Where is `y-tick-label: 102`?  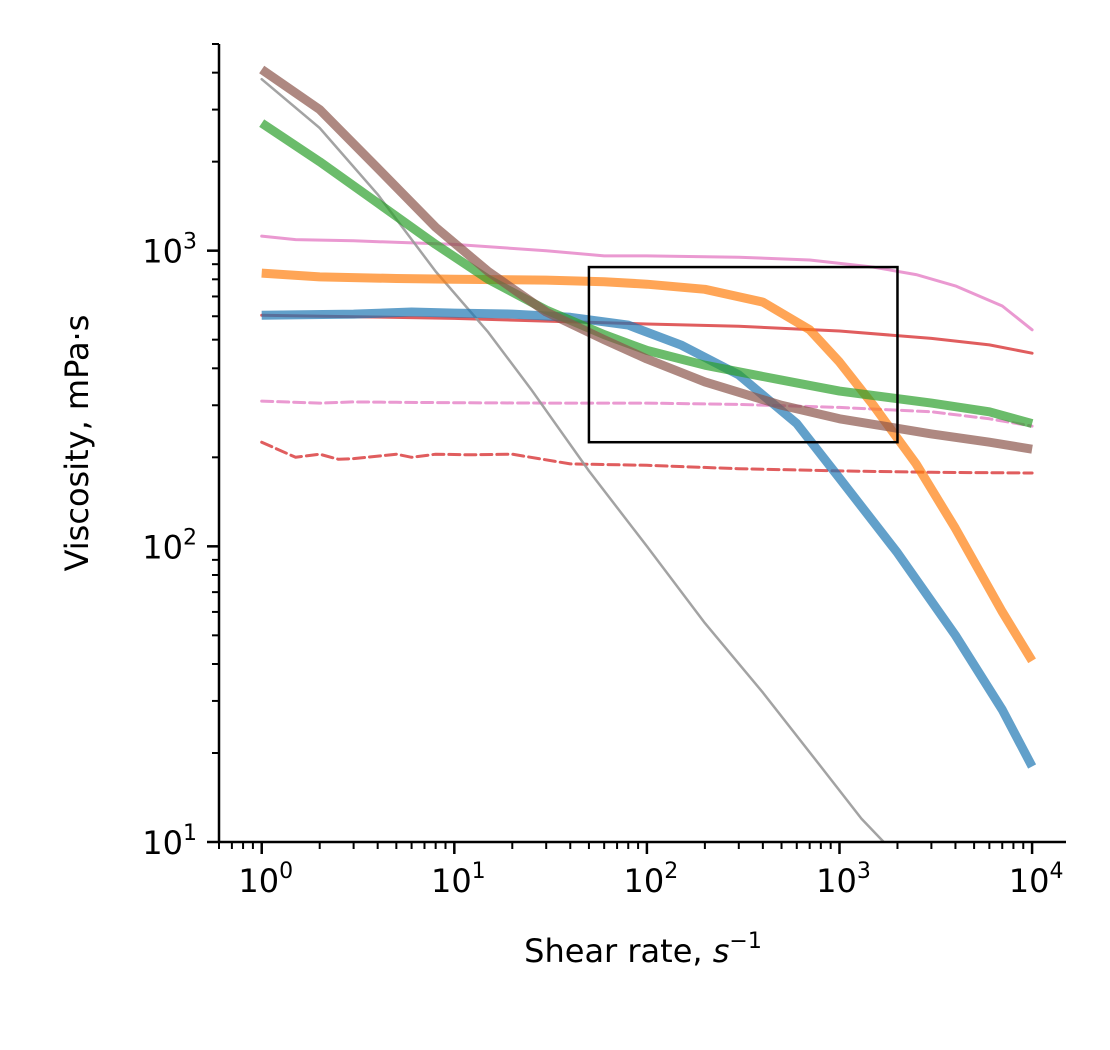 y-tick-label: 102 is located at coordinates (169, 545).